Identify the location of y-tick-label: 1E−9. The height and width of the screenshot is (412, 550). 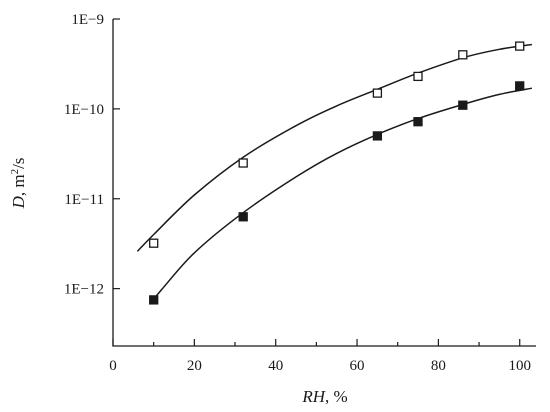
(87, 20).